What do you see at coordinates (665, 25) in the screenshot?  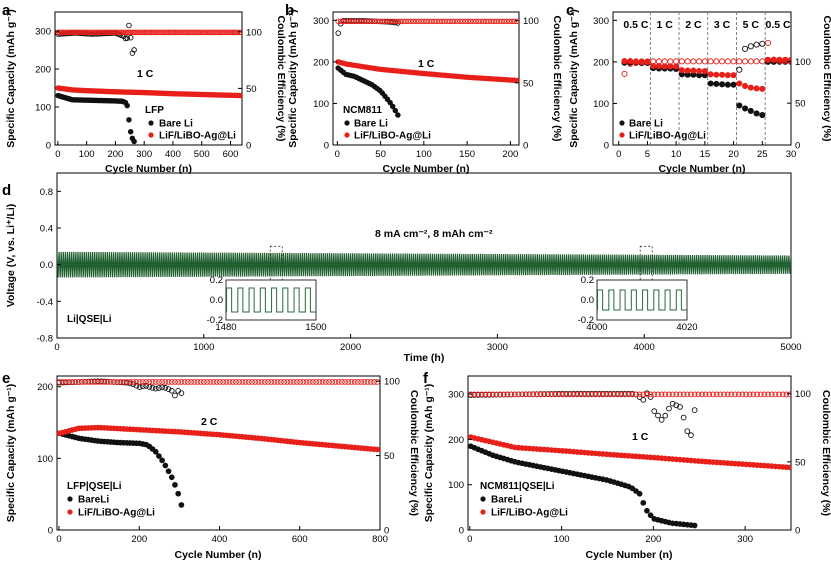 I see `rate-label-c-1: 1 C` at bounding box center [665, 25].